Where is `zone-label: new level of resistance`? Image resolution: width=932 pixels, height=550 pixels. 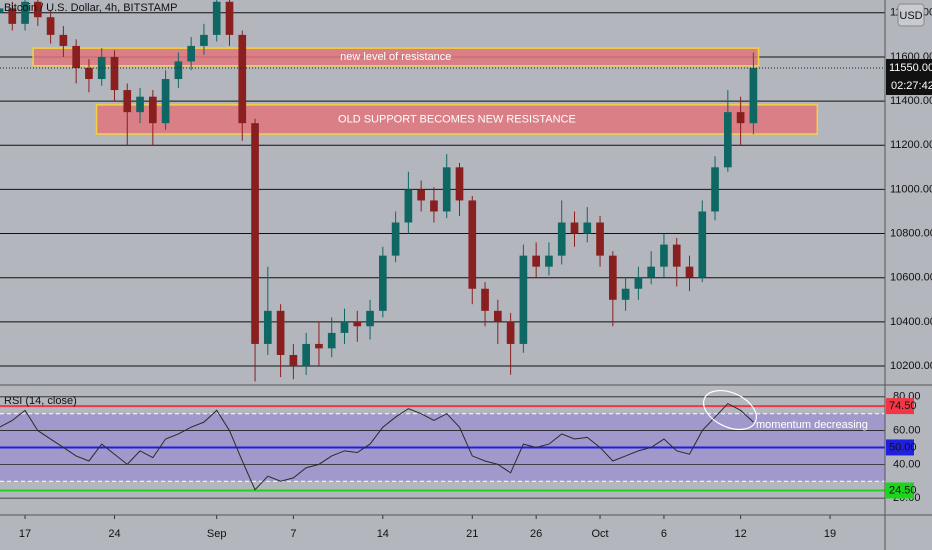 zone-label: new level of resistance is located at coordinates (395, 57).